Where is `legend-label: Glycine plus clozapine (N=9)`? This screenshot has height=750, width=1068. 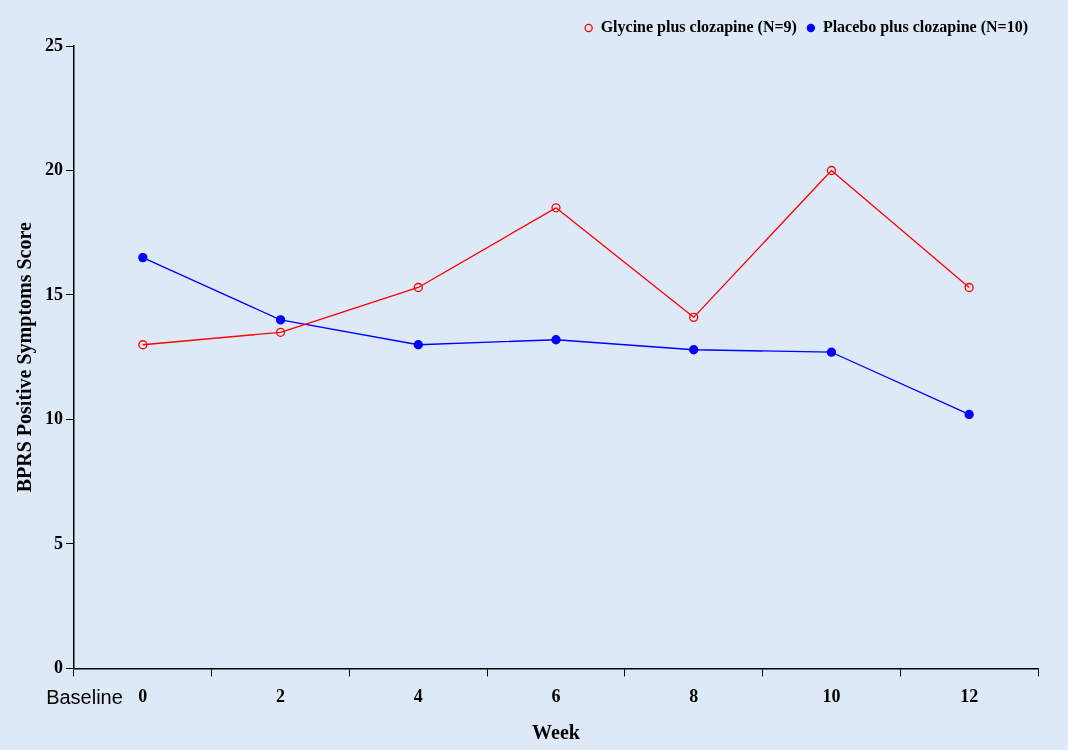
legend-label: Glycine plus clozapine (N=9) is located at coordinates (698, 27).